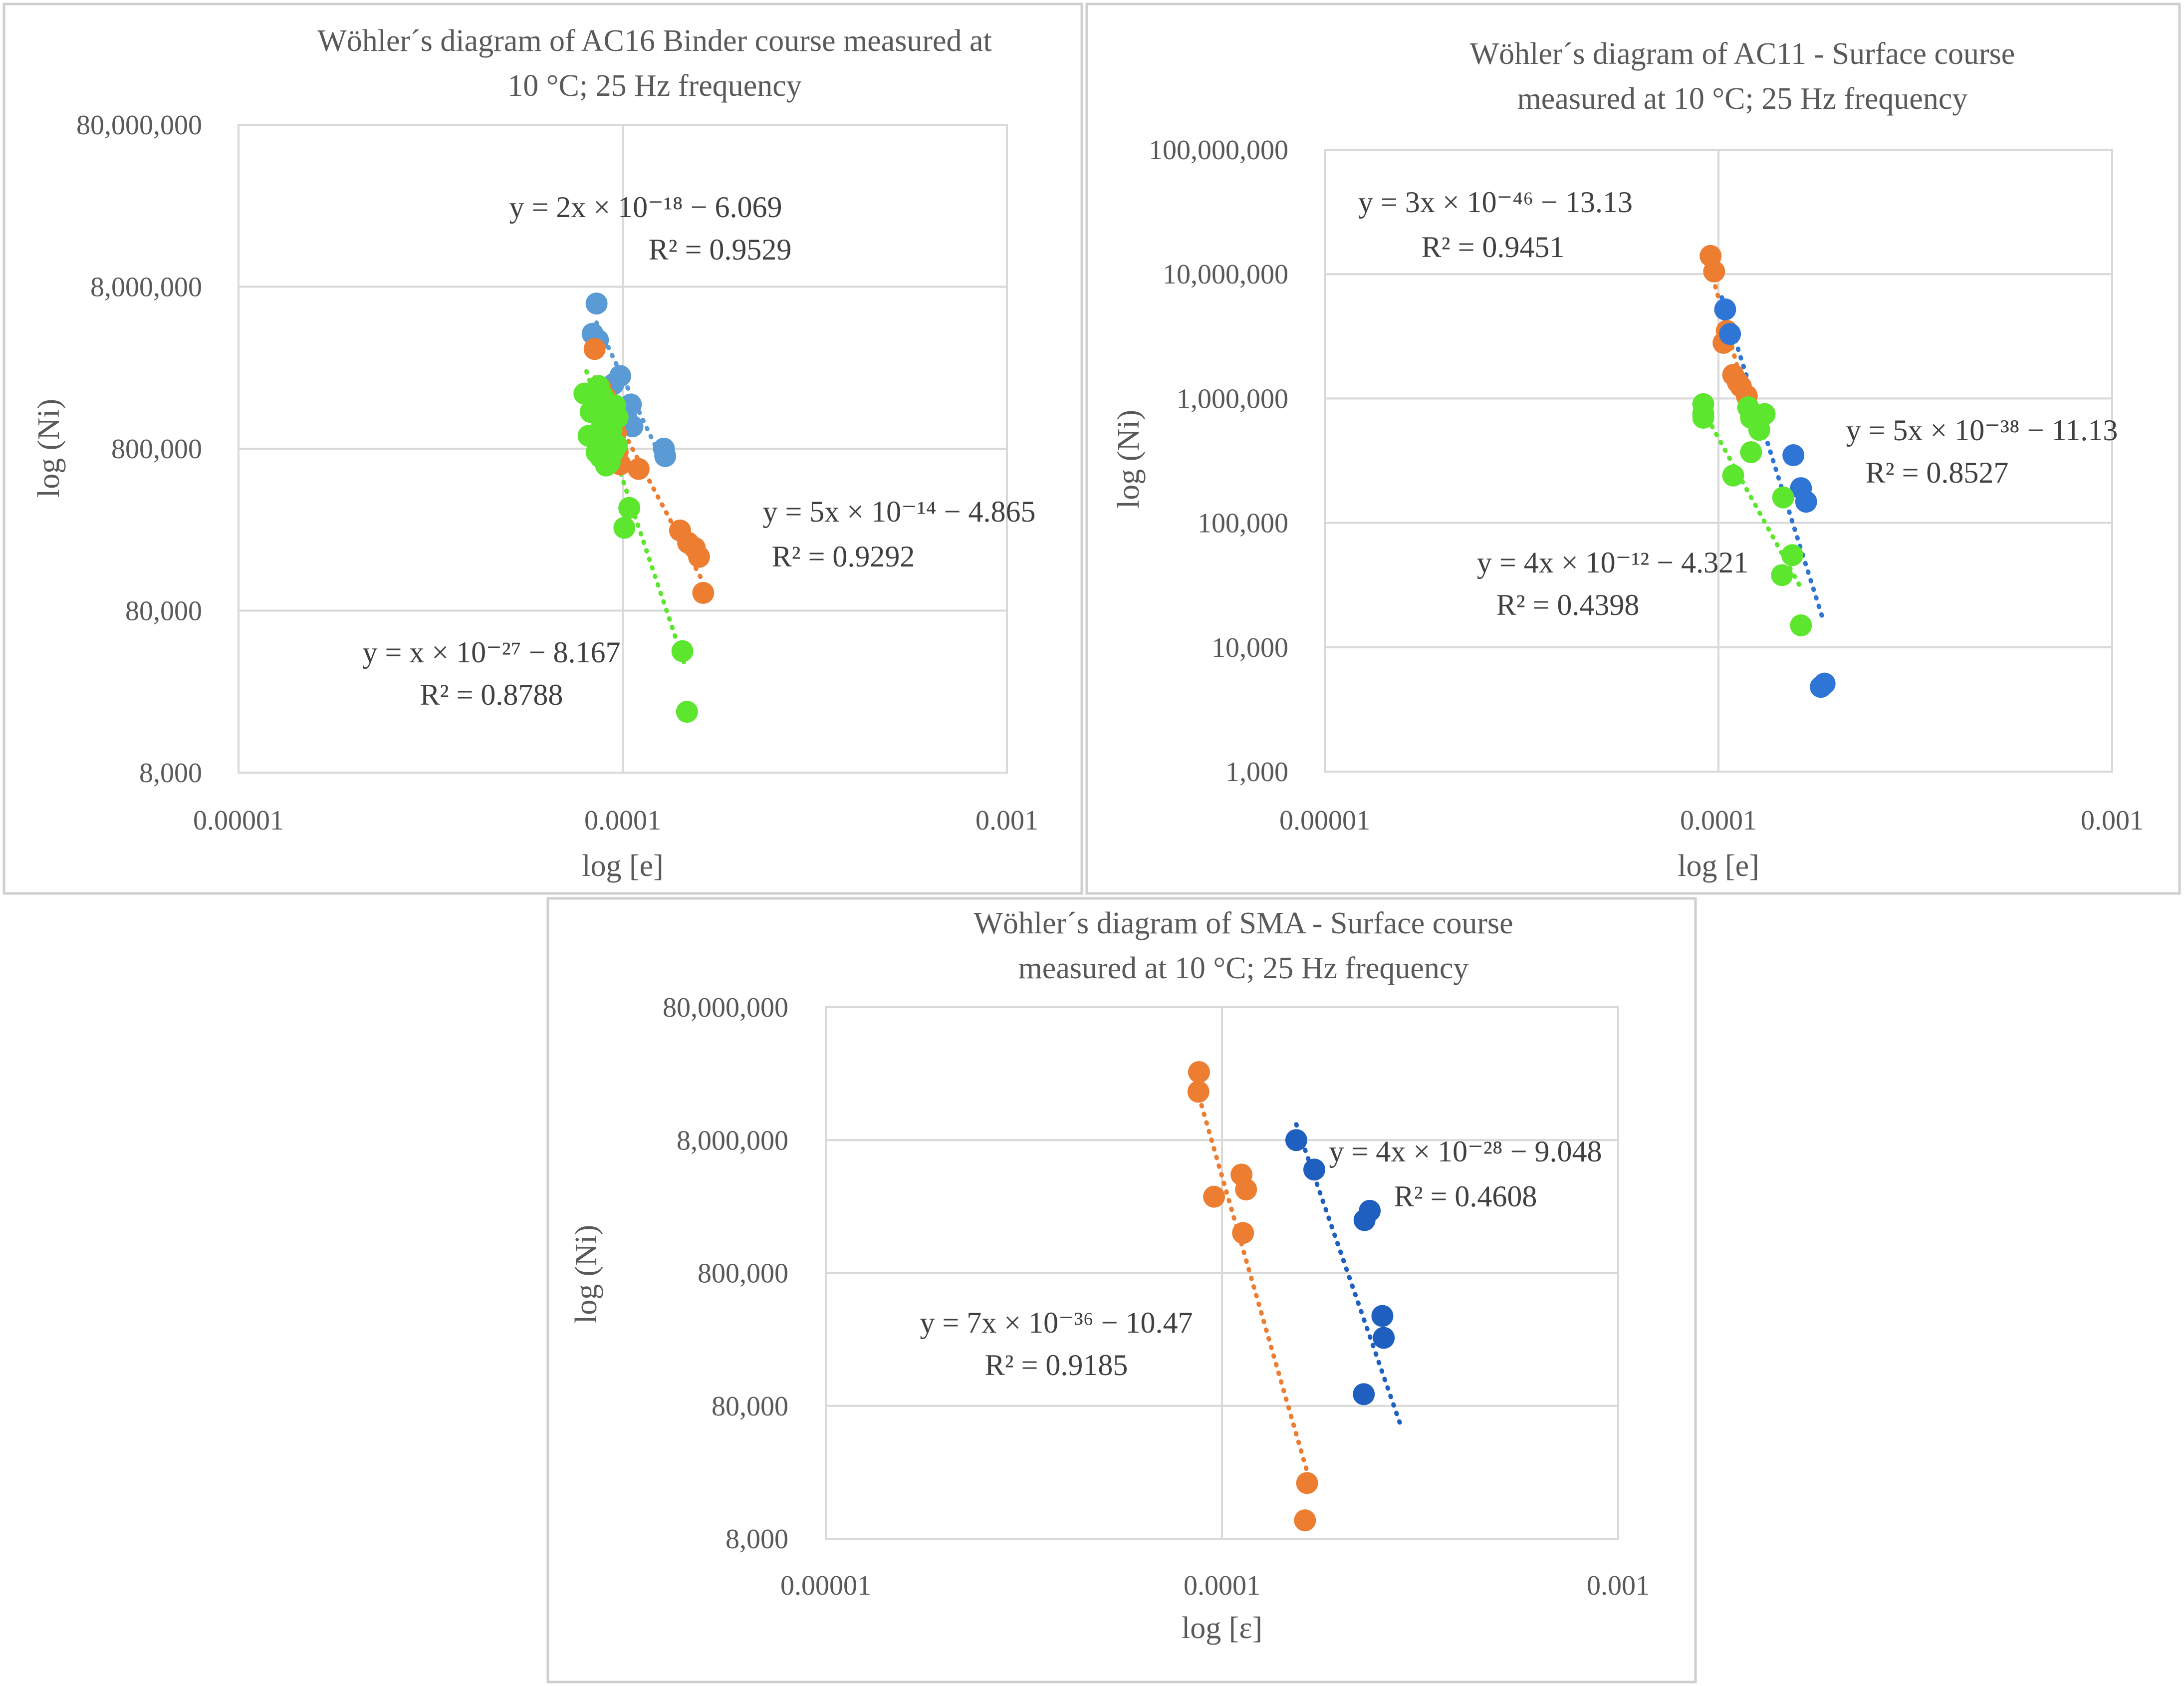  Describe the element at coordinates (1218, 150) in the screenshot. I see `y-tick-label: 100,000,000` at that location.